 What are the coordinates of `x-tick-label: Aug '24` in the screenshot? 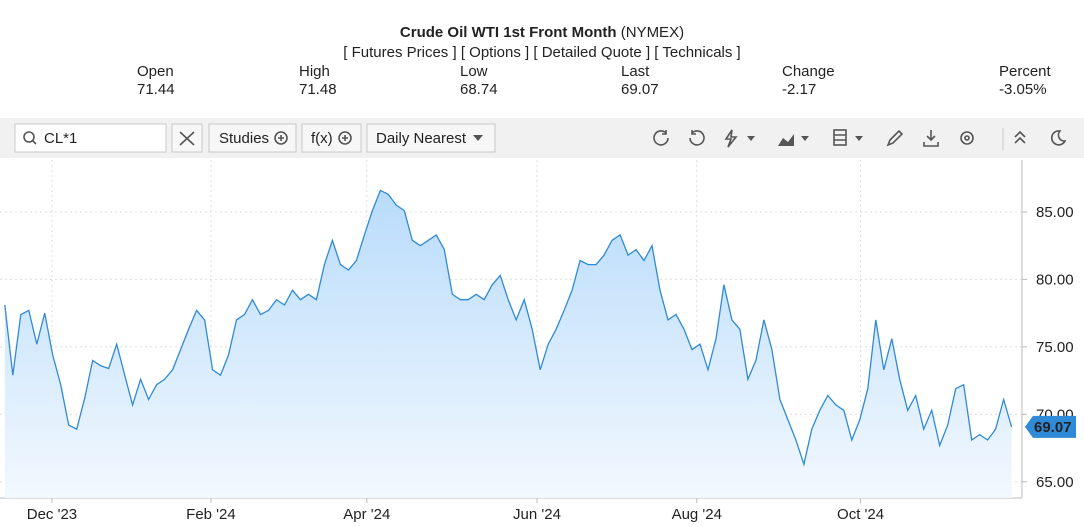 It's located at (697, 514).